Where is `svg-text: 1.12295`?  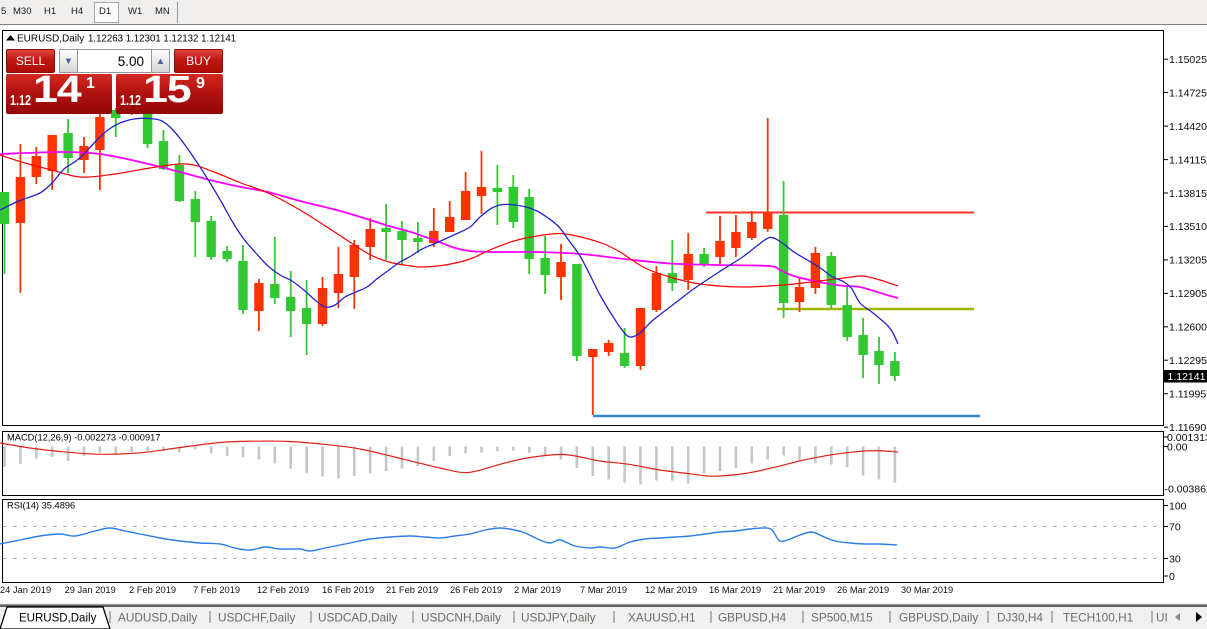 svg-text: 1.12295 is located at coordinates (1188, 361).